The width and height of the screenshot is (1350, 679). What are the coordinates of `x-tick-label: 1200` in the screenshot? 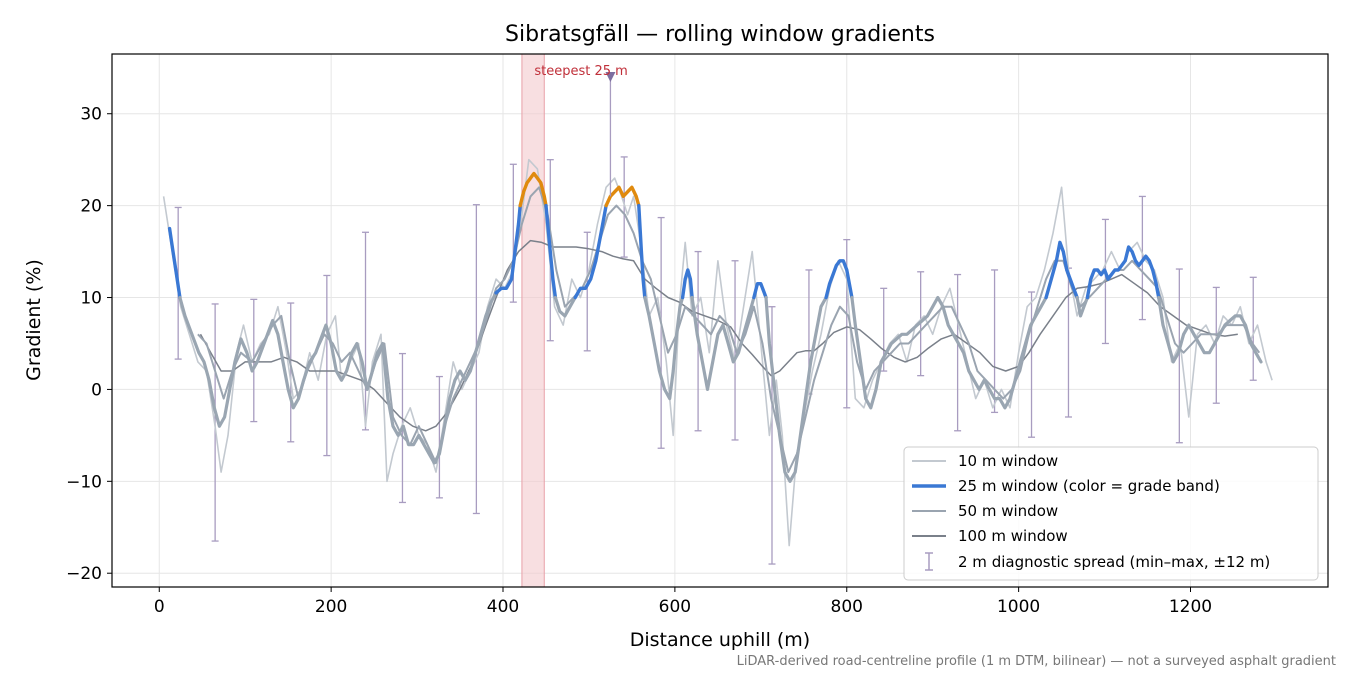 It's located at (1190, 607).